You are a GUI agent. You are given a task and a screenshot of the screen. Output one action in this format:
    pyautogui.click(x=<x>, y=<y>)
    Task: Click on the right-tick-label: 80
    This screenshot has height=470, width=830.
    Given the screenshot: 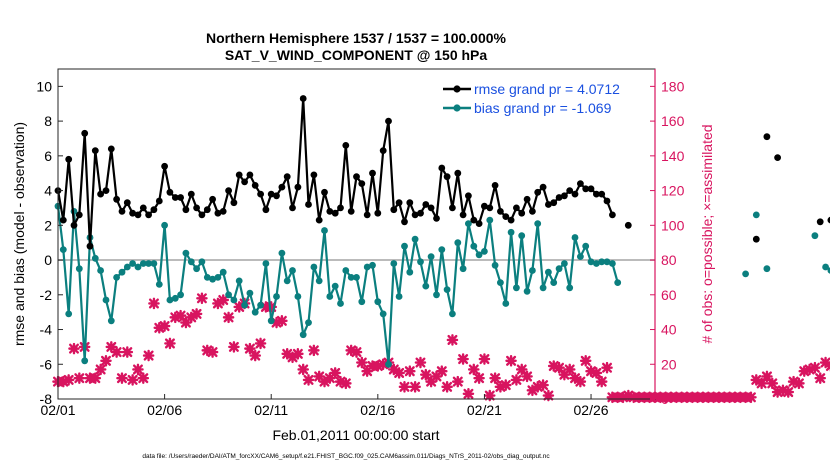 What is the action you would take?
    pyautogui.click(x=669, y=260)
    